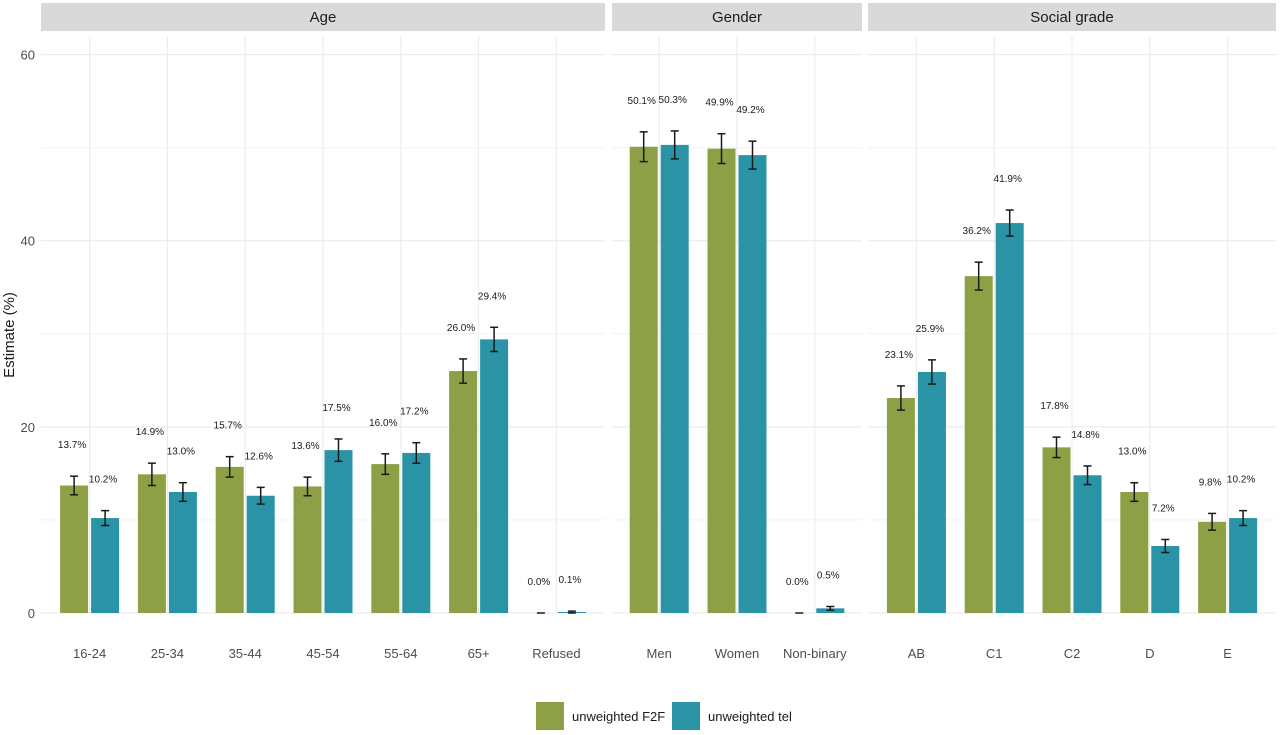 The image size is (1280, 735). What do you see at coordinates (719, 103) in the screenshot?
I see `value-label-unweighted-f2f-women: 49.9%` at bounding box center [719, 103].